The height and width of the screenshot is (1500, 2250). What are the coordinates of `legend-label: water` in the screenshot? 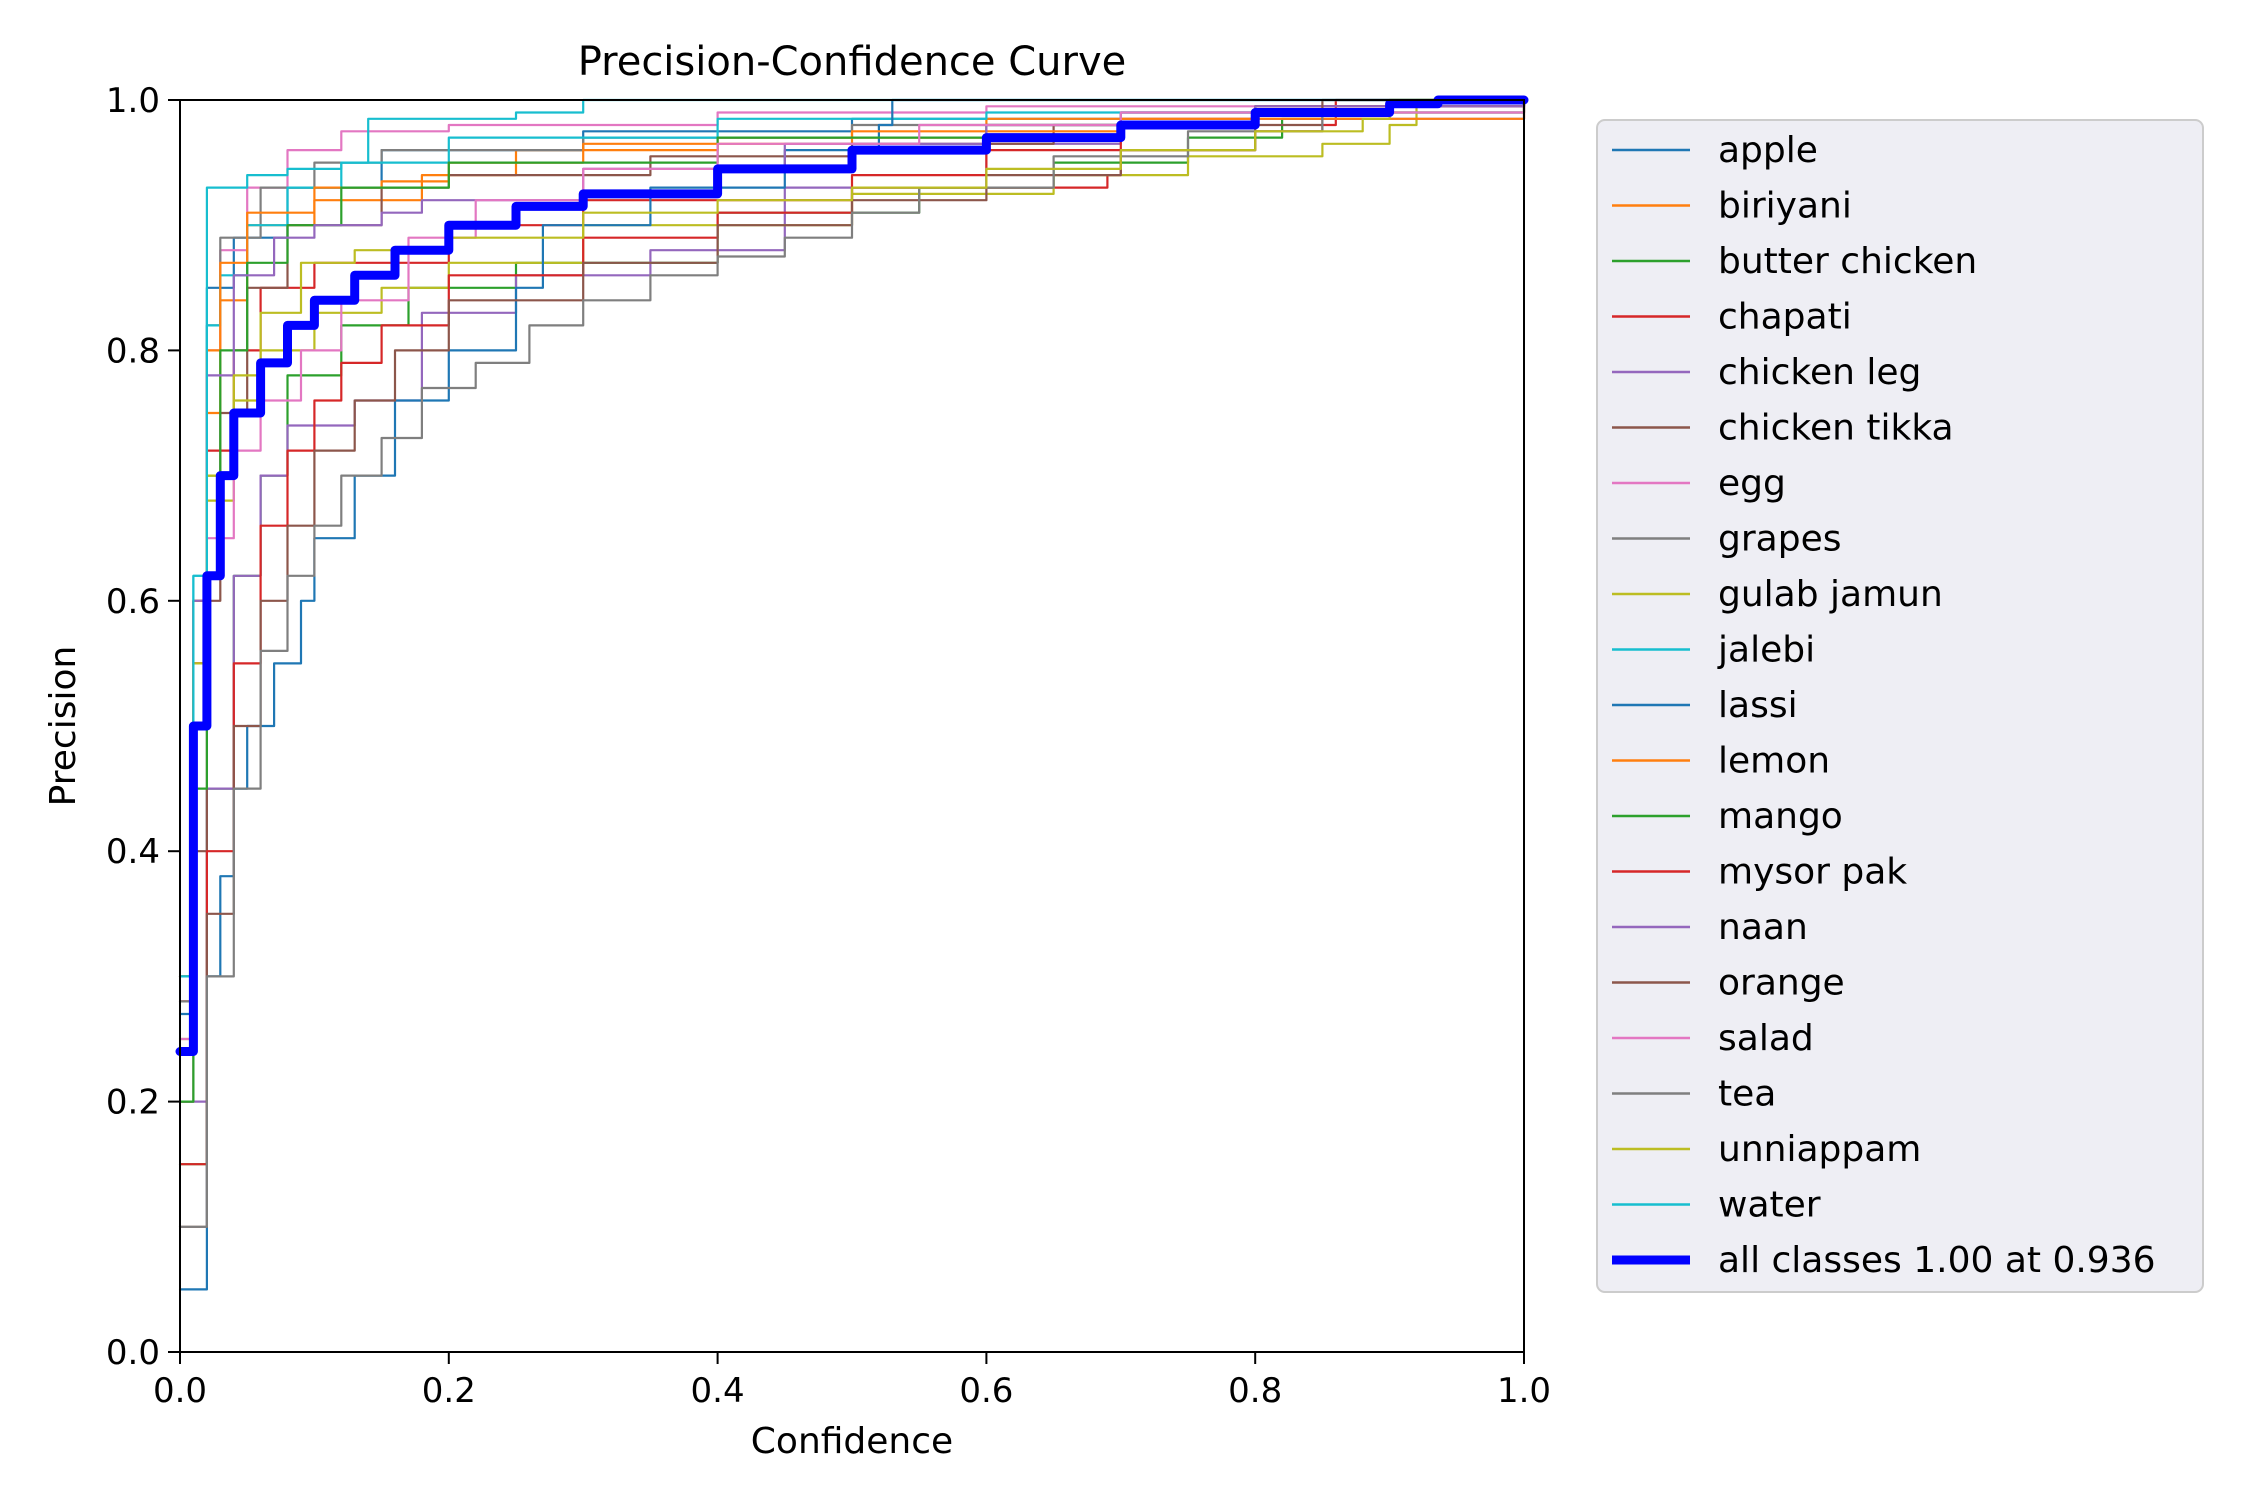 It's located at (1769, 1205).